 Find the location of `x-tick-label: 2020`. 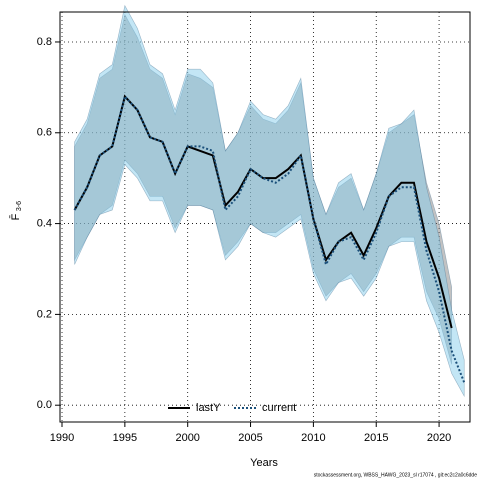

x-tick-label: 2020 is located at coordinates (439, 438).